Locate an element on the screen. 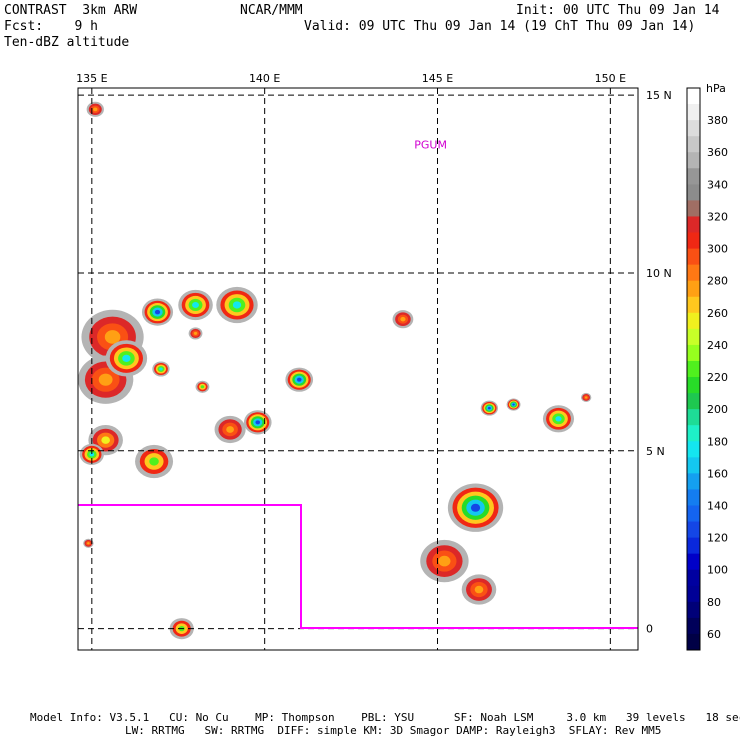 The image size is (740, 740). colorbar-tick-label: 100 is located at coordinates (717, 570).